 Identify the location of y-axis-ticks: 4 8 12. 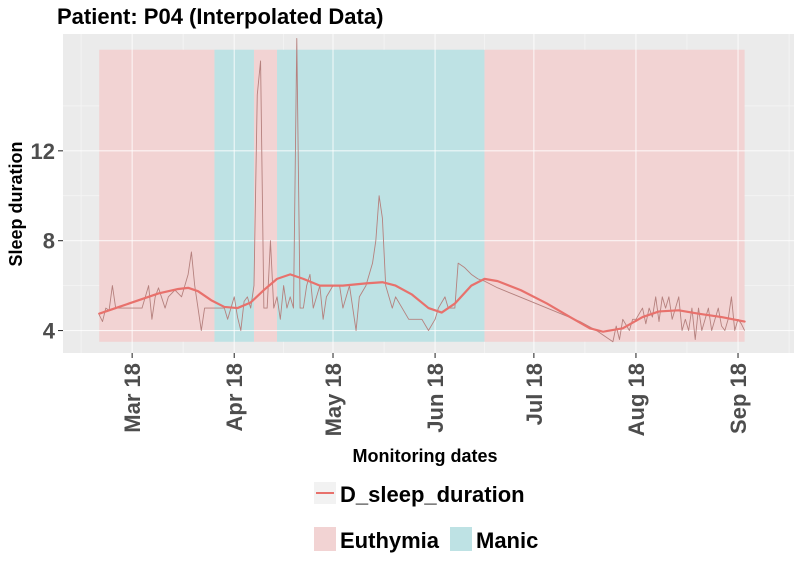
(47, 241).